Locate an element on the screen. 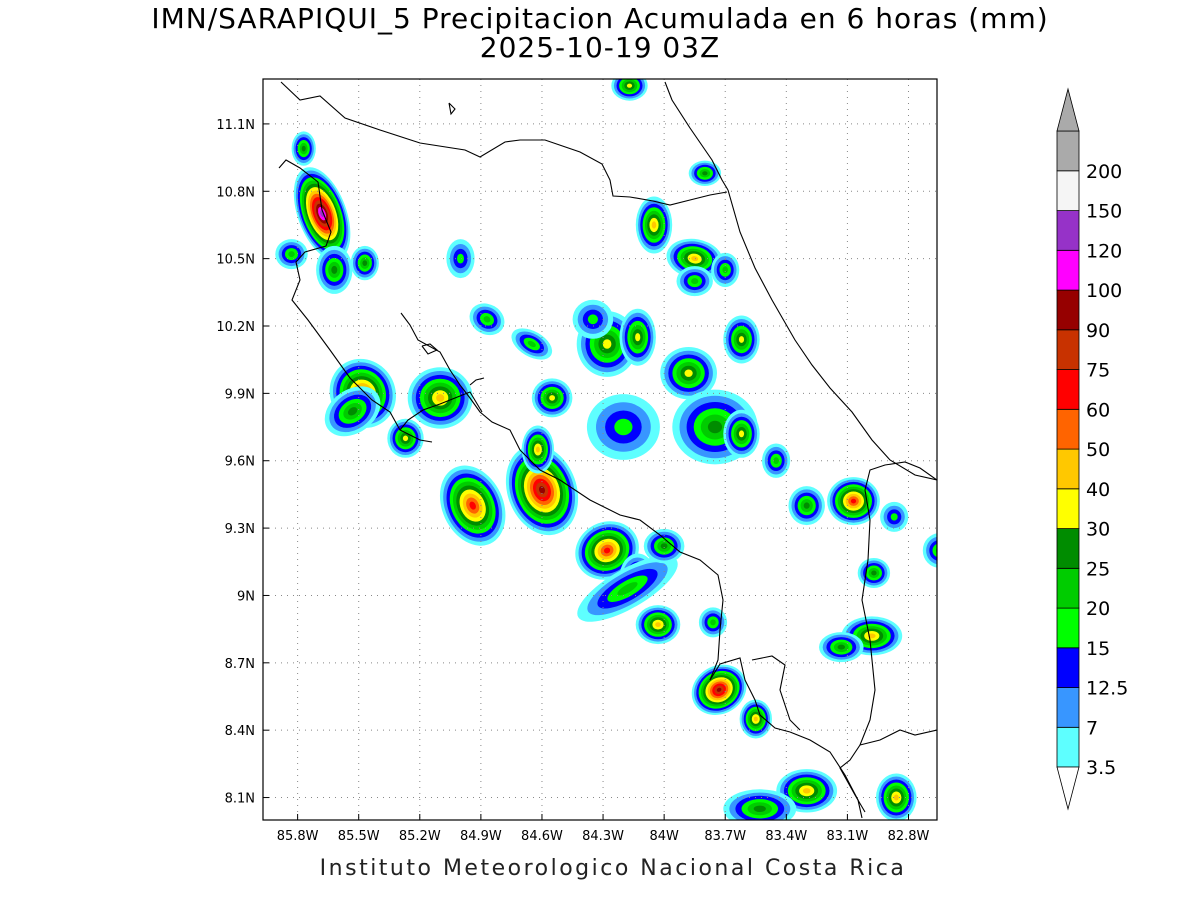  nicoya-gulf is located at coordinates (460, 381).